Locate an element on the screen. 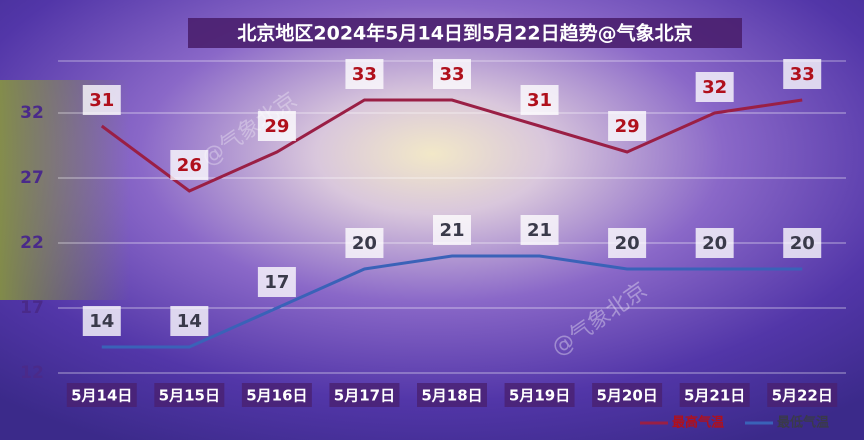 This screenshot has width=864, height=444. title-box is located at coordinates (465, 33).